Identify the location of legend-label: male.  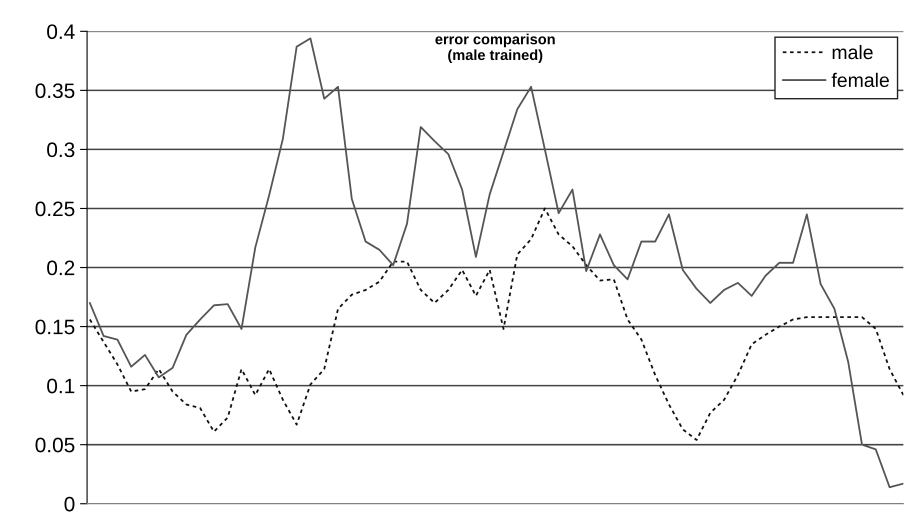
(852, 52).